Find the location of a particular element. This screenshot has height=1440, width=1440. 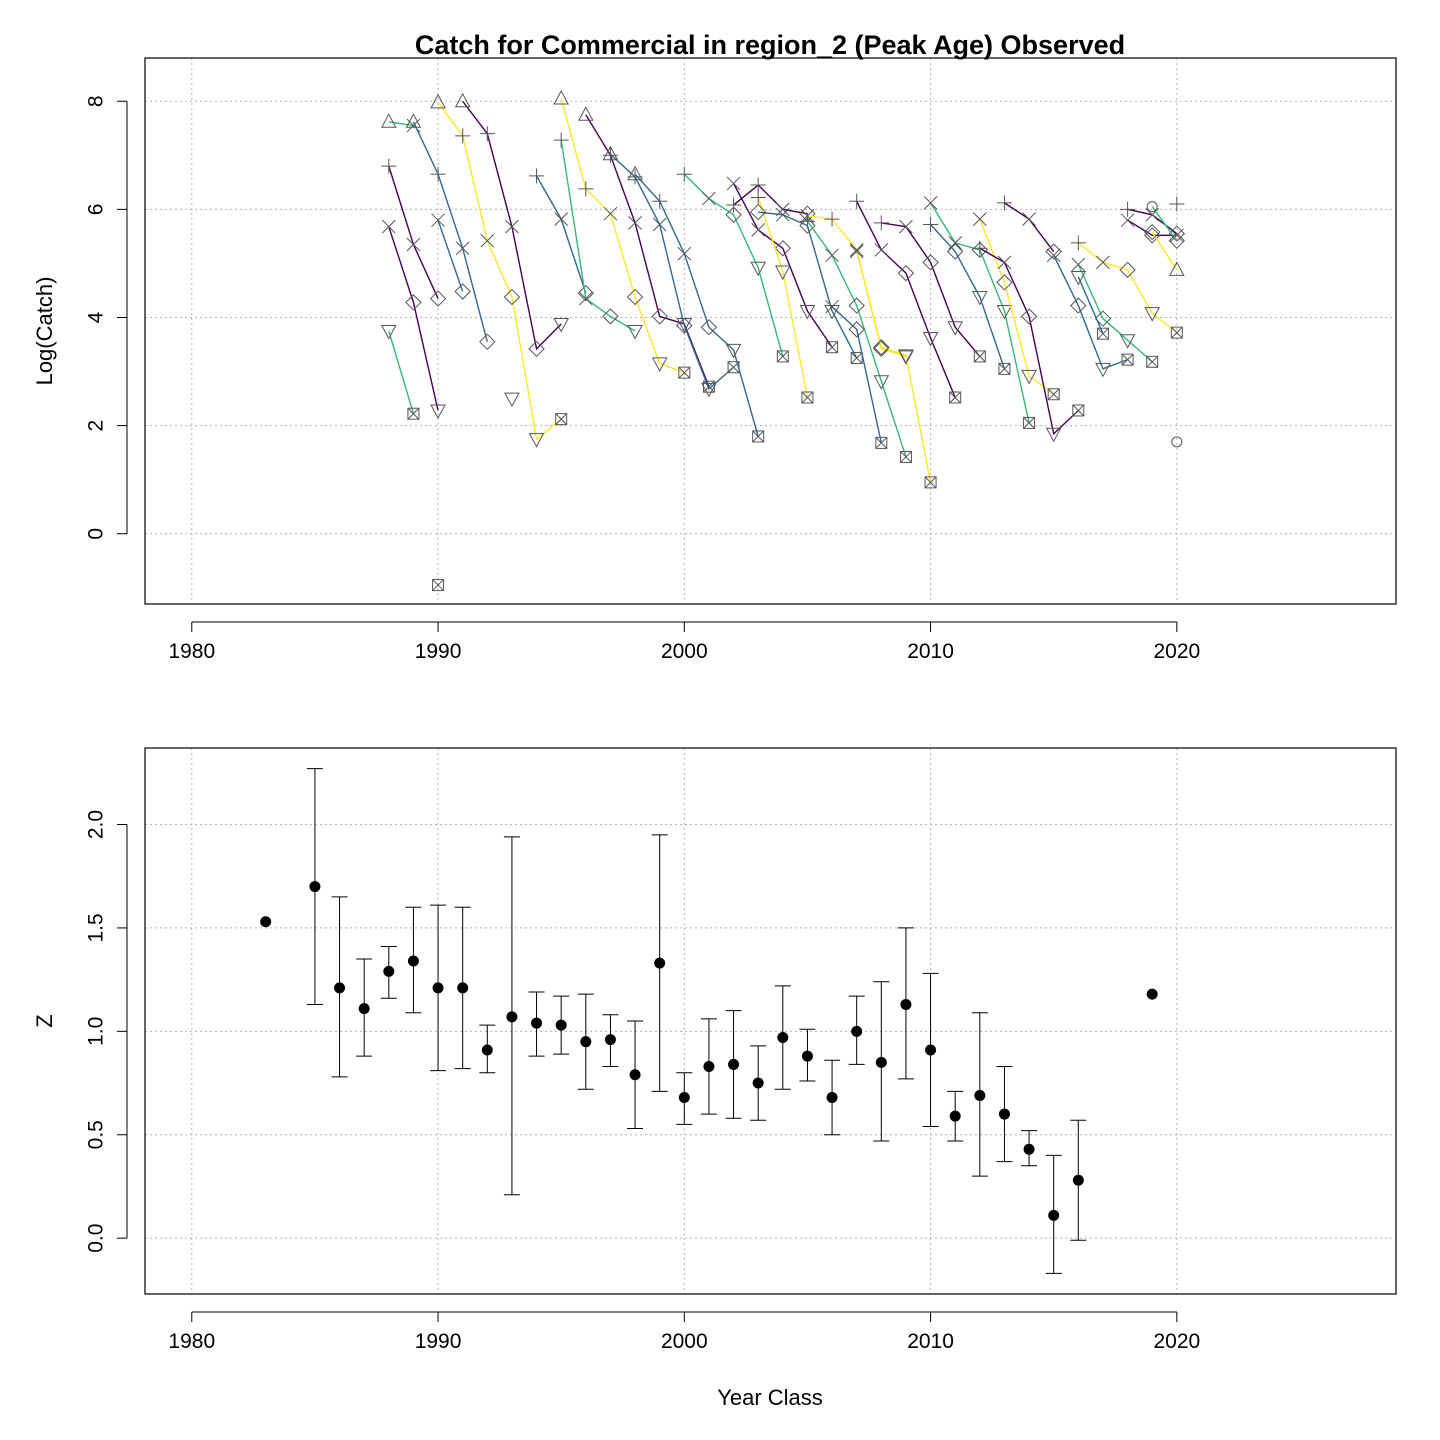

catch-y-tick-label: 4 is located at coordinates (96, 317).